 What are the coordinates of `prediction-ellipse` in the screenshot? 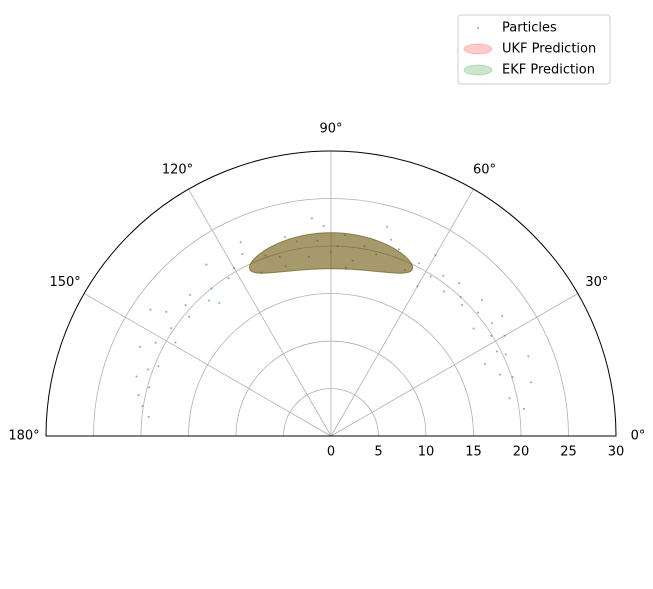 It's located at (331, 253).